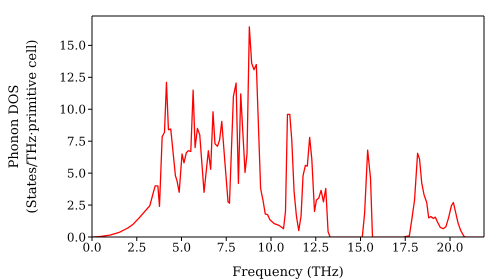 The width and height of the screenshot is (500, 280). Describe the element at coordinates (136, 247) in the screenshot. I see `x-tick-label: 2.5` at that location.